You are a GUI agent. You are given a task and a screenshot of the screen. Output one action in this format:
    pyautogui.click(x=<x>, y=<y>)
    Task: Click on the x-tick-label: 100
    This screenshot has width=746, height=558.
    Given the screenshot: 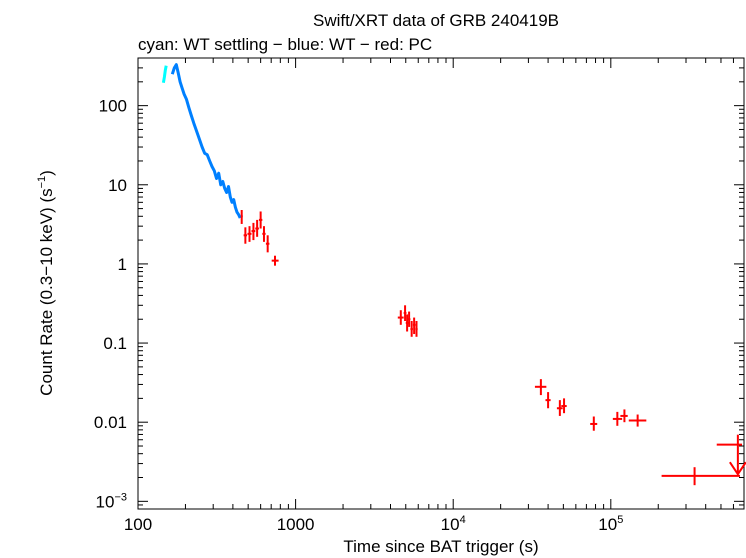 What is the action you would take?
    pyautogui.click(x=138, y=524)
    